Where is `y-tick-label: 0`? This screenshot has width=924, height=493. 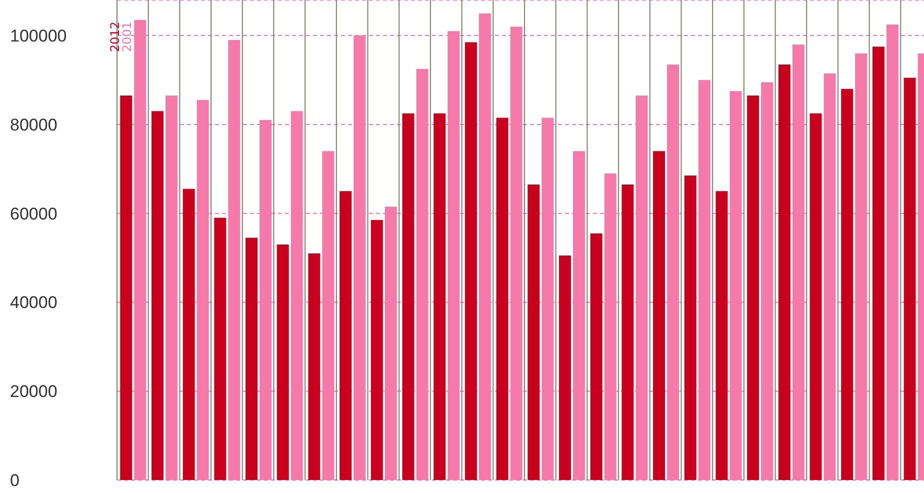
y-tick-label: 0 is located at coordinates (15, 480).